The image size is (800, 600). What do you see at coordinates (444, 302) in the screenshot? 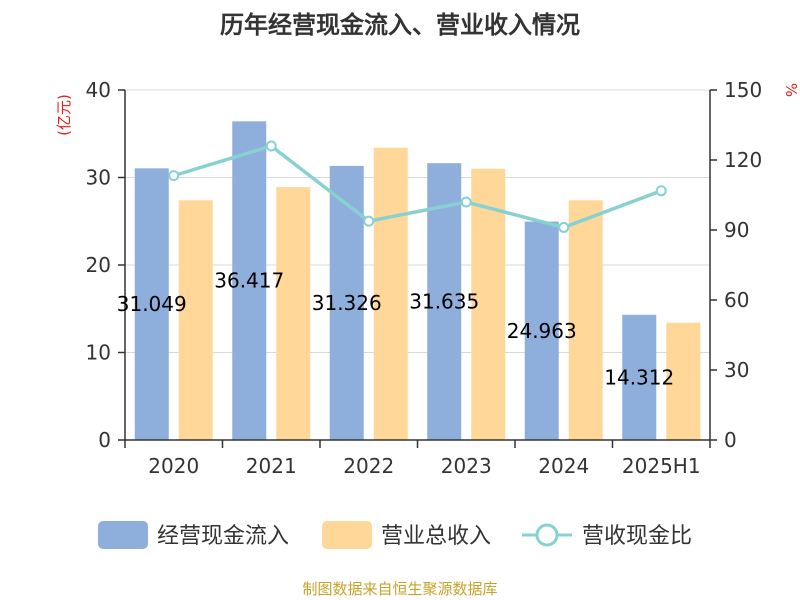
I see `bar-value-label: 31.635` at bounding box center [444, 302].